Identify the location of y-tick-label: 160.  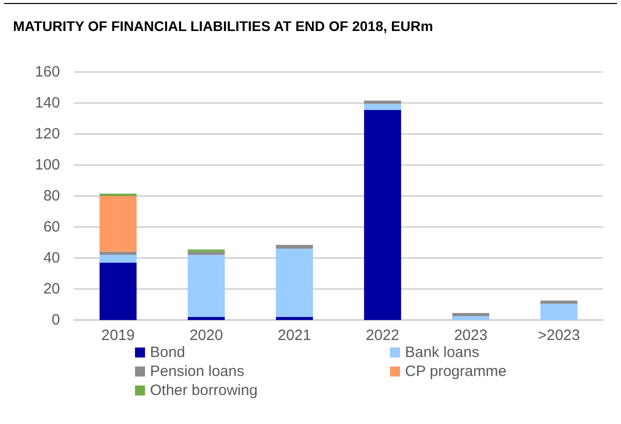
(47, 72).